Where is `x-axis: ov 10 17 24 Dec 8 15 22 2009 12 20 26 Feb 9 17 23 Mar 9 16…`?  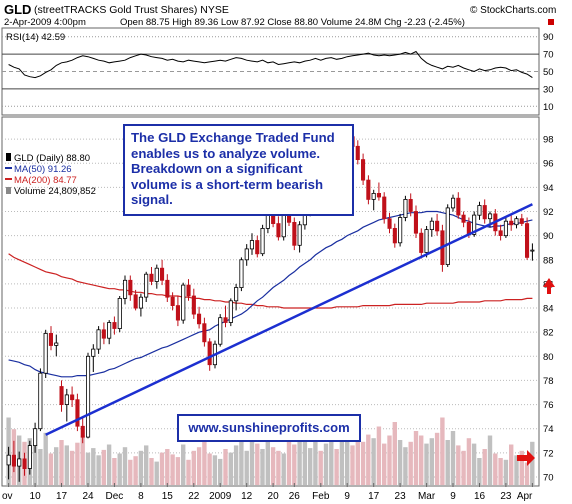 x-axis: ov 10 17 24 Dec 8 15 22 2009 12 20 26 Feb 9 17 23 Mar 9 16… is located at coordinates (267, 492).